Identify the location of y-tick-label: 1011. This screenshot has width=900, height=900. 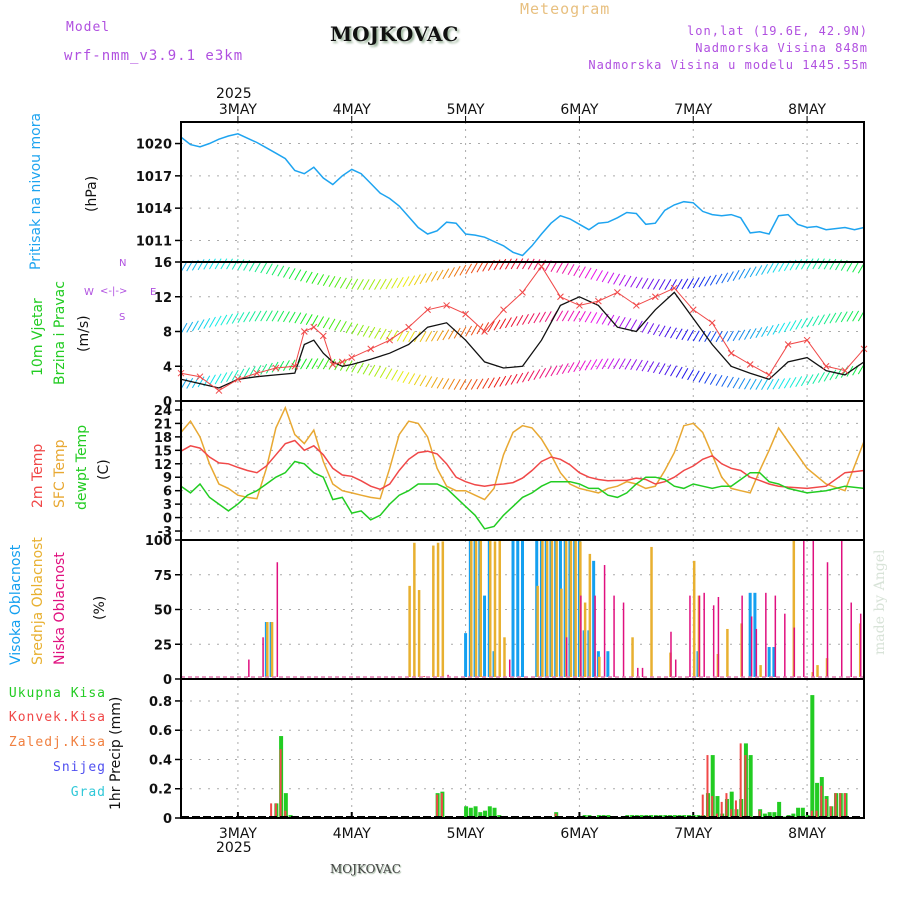
(154, 241).